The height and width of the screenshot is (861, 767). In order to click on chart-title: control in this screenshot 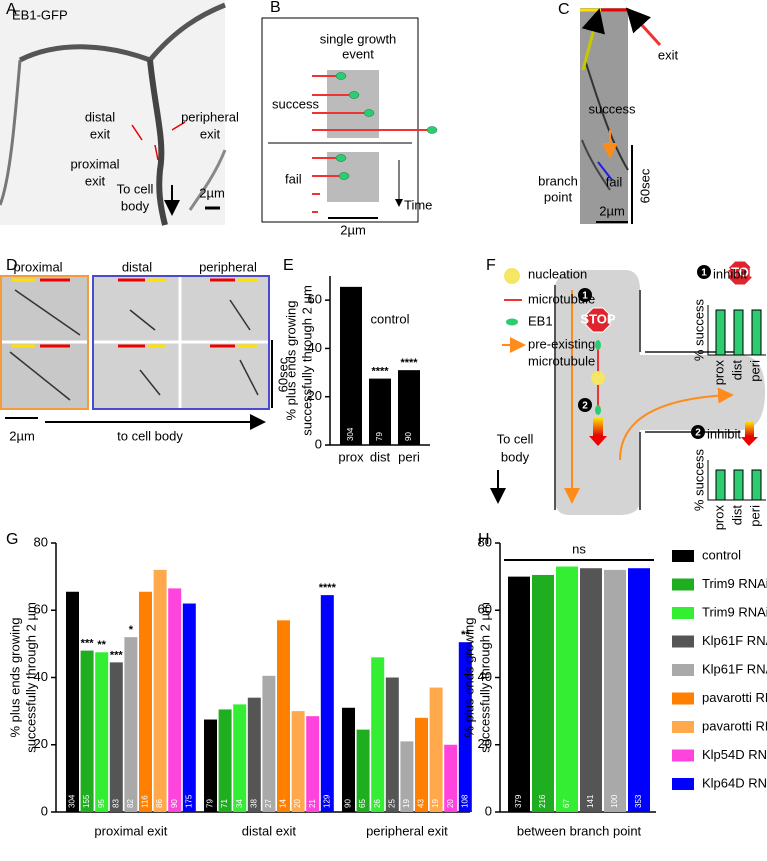, I will do `click(389, 318)`.